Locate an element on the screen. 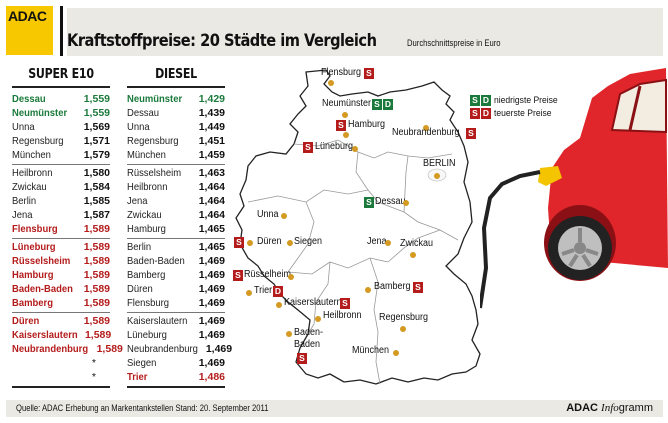 Image resolution: width=668 pixels, height=423 pixels. map-label-baden-baden-2: Baden is located at coordinates (307, 344).